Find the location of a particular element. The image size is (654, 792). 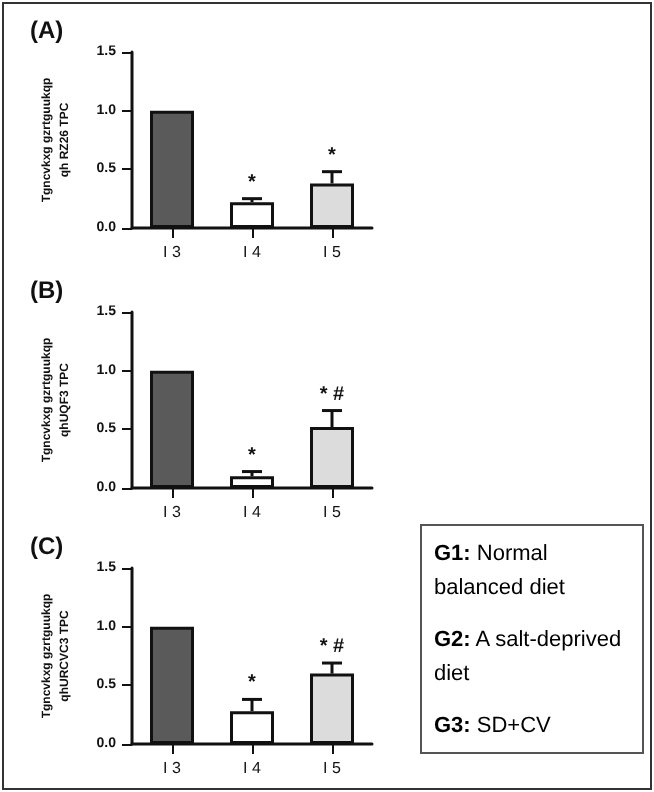

chart-title: (A) is located at coordinates (47, 30).